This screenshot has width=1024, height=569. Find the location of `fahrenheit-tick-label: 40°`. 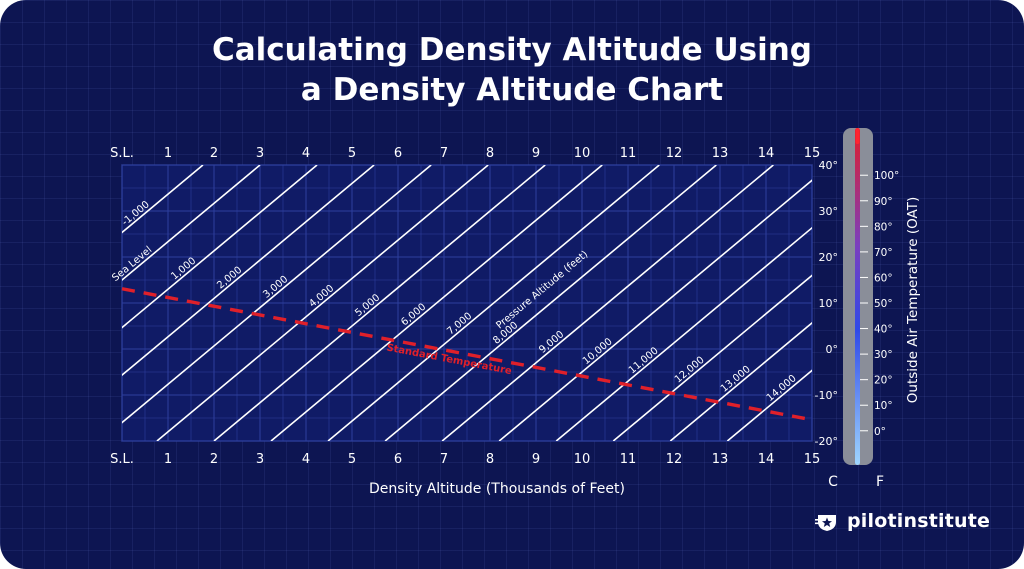

fahrenheit-tick-label: 40° is located at coordinates (883, 330).